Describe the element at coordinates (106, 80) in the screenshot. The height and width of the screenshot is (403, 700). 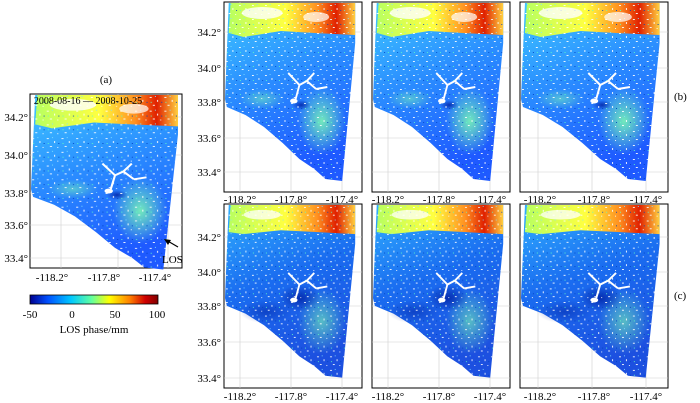
I see `panel-a-label: (a)` at that location.